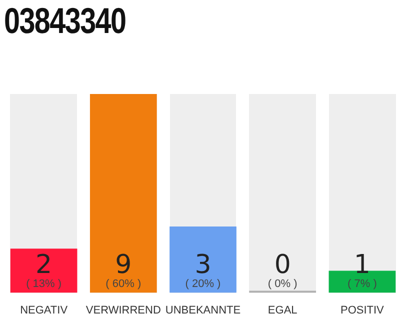 This screenshot has height=320, width=410. Describe the element at coordinates (362, 284) in the screenshot. I see `annotation: ( 7% )` at that location.